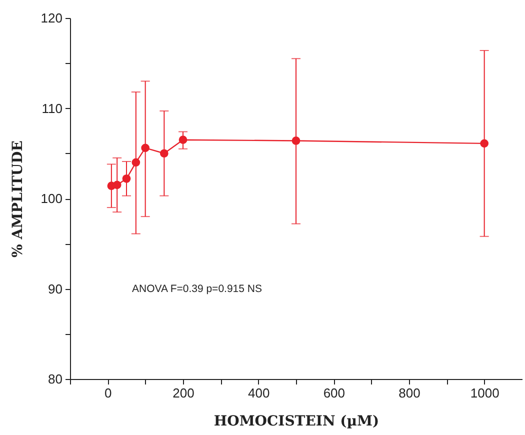 This screenshot has width=525, height=435. Describe the element at coordinates (485, 393) in the screenshot. I see `x-tick-label: 1000` at that location.